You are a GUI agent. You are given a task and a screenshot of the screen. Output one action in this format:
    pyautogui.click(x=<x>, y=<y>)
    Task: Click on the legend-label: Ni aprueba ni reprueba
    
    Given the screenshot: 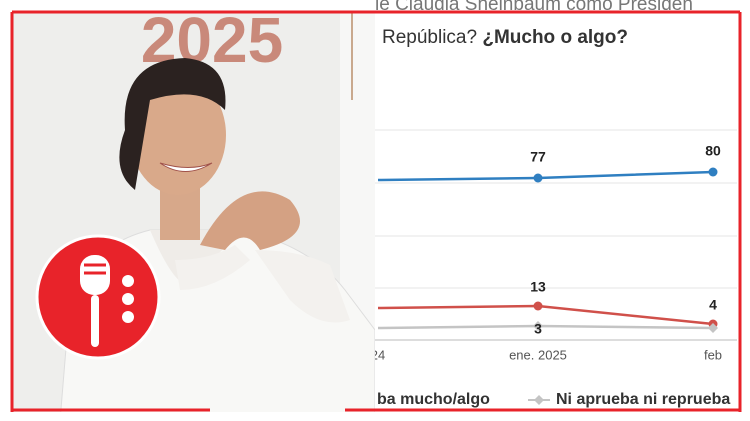 What is the action you would take?
    pyautogui.click(x=643, y=399)
    